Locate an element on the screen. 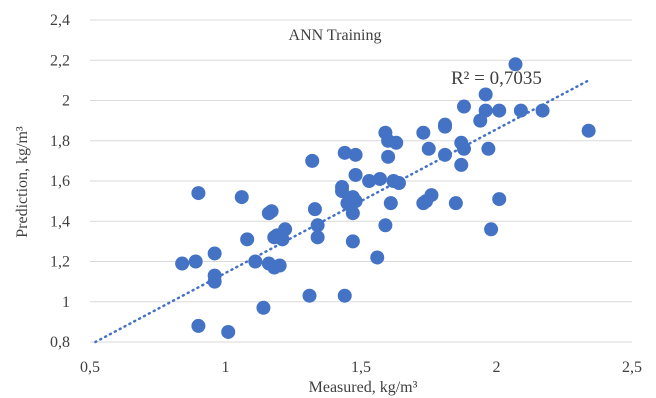  chart-annotation: ANN Training is located at coordinates (335, 35).